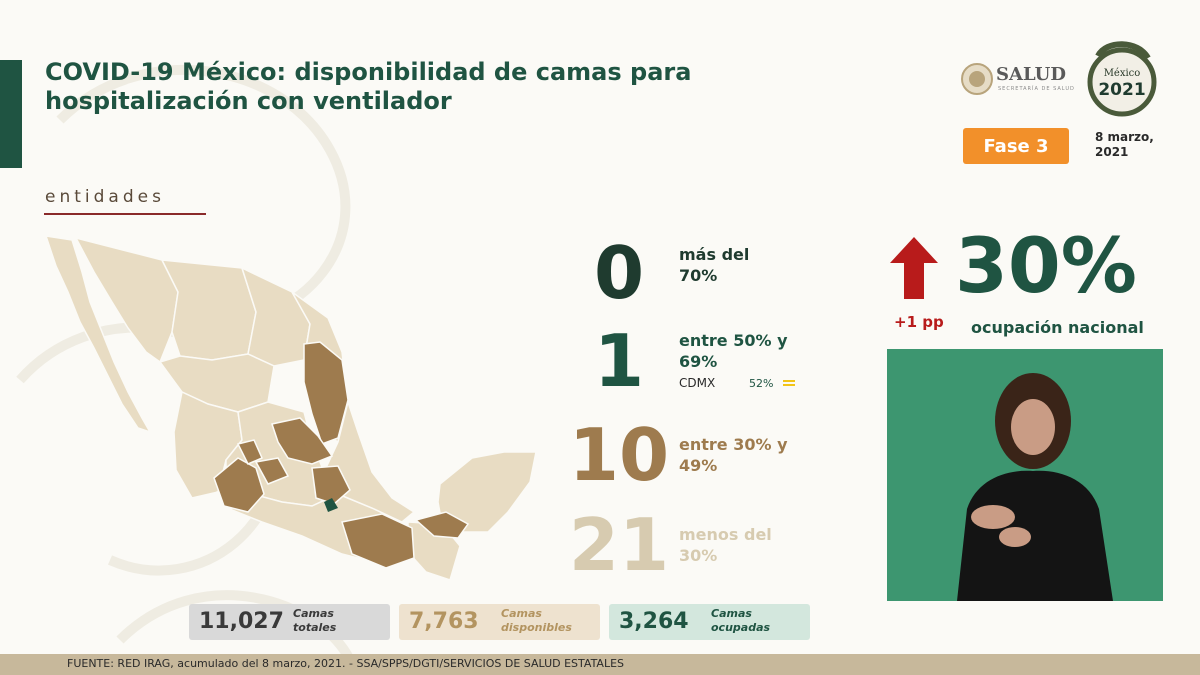 The image size is (1200, 675). I want to click on state-percent: 52%, so click(761, 383).